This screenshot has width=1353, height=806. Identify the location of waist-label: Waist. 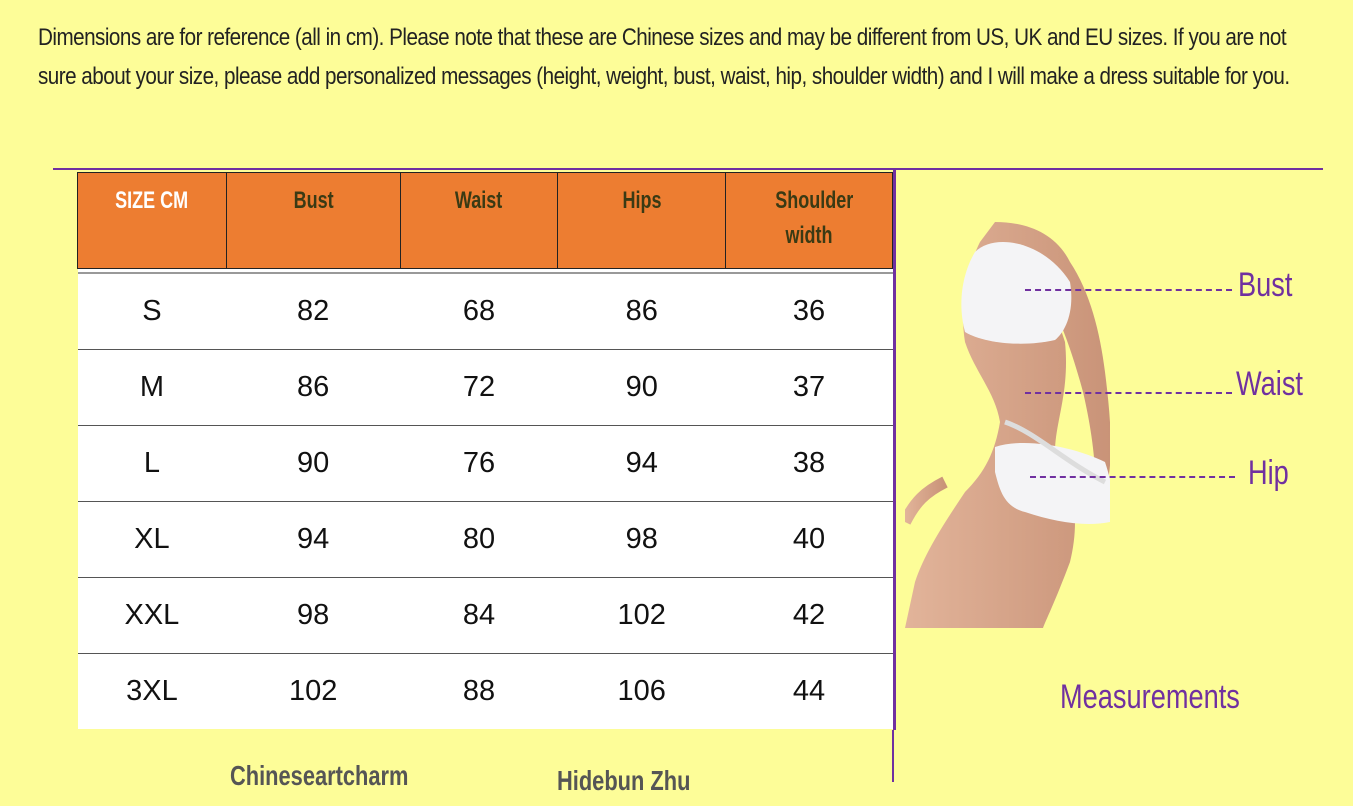
(1269, 384).